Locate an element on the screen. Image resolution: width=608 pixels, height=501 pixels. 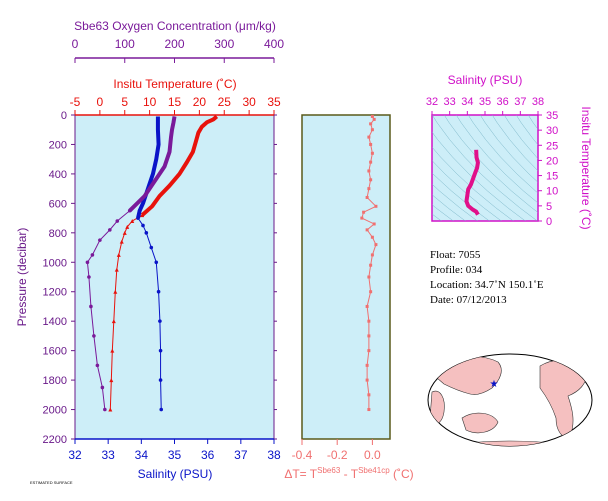
ts-temperature-tick-label: 25 is located at coordinates (552, 146).